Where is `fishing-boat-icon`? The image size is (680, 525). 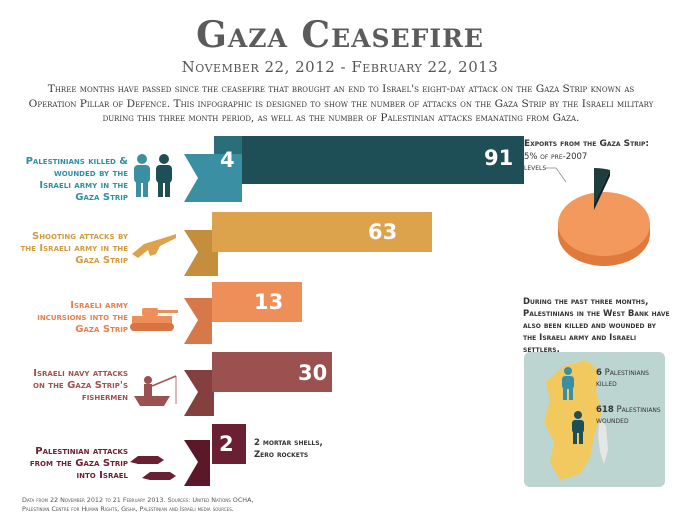 fishing-boat-icon is located at coordinates (155, 390).